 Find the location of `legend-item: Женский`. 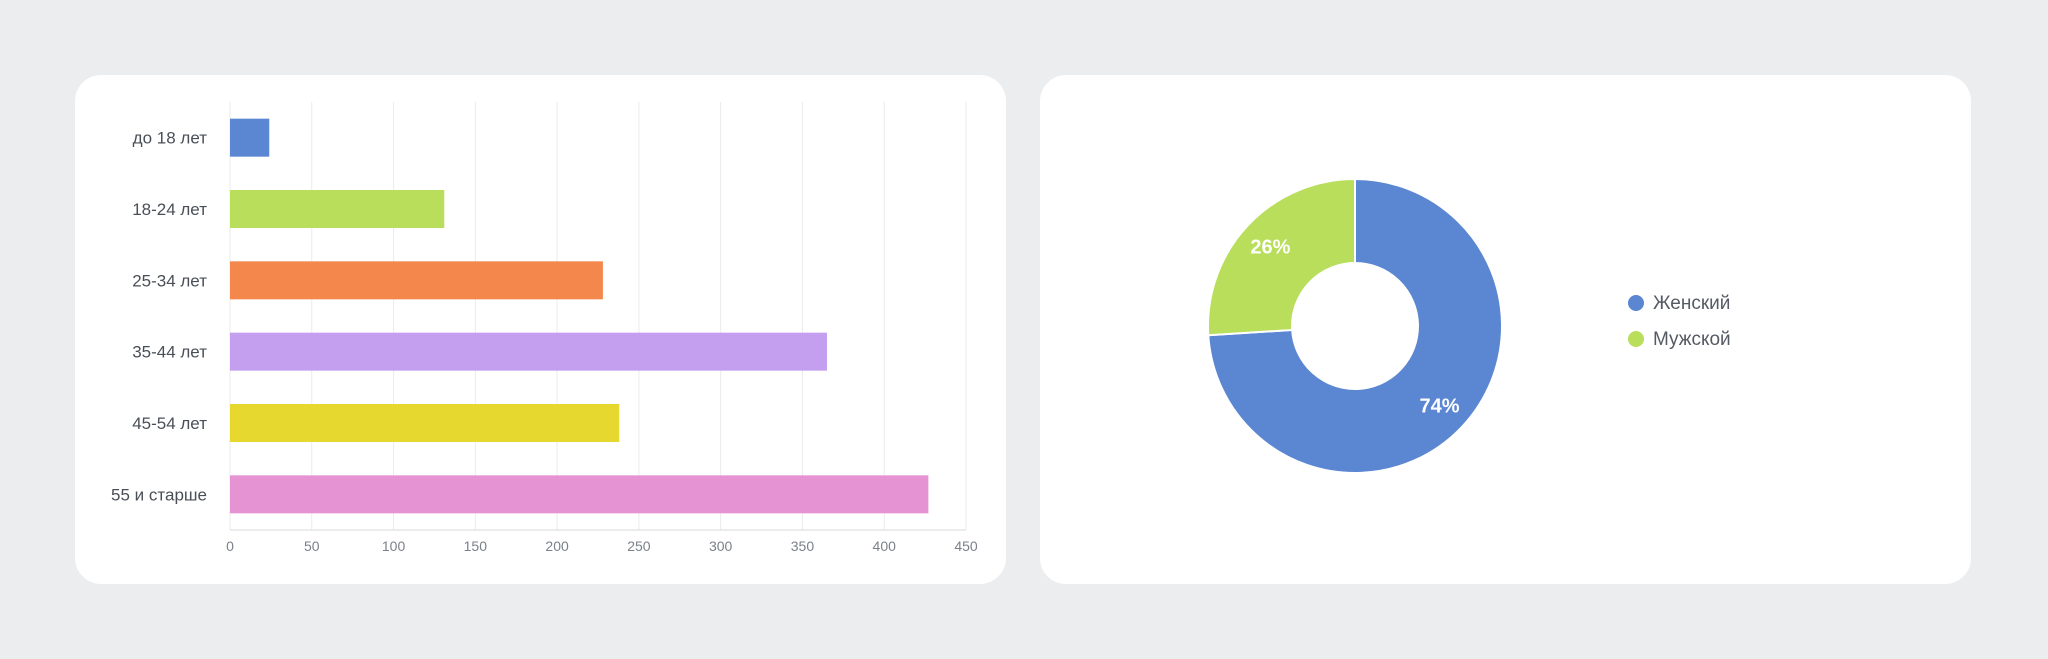

legend-item: Женский is located at coordinates (1679, 303).